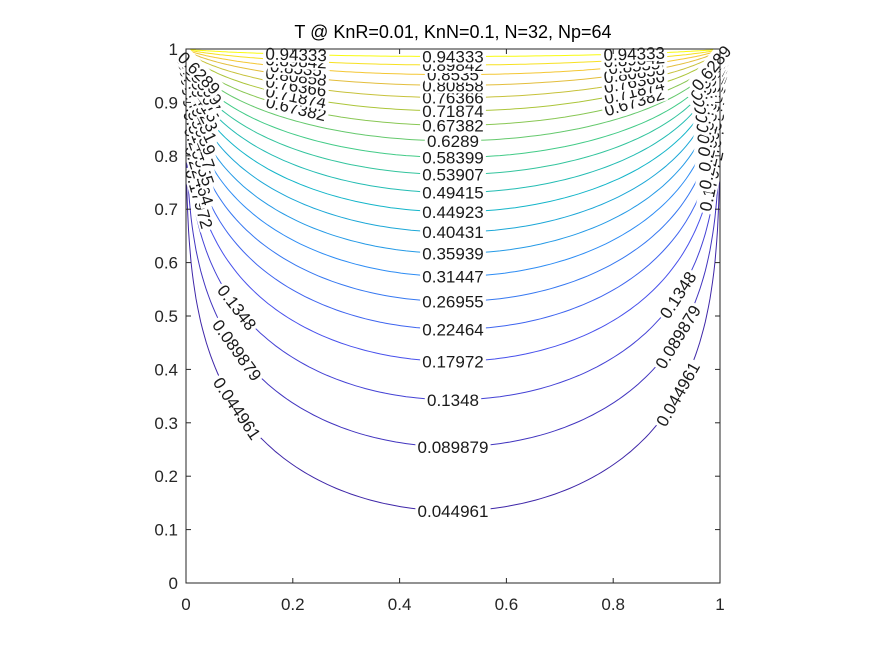 Image resolution: width=875 pixels, height=656 pixels. I want to click on contour-label-text: 0.6289, so click(453, 141).